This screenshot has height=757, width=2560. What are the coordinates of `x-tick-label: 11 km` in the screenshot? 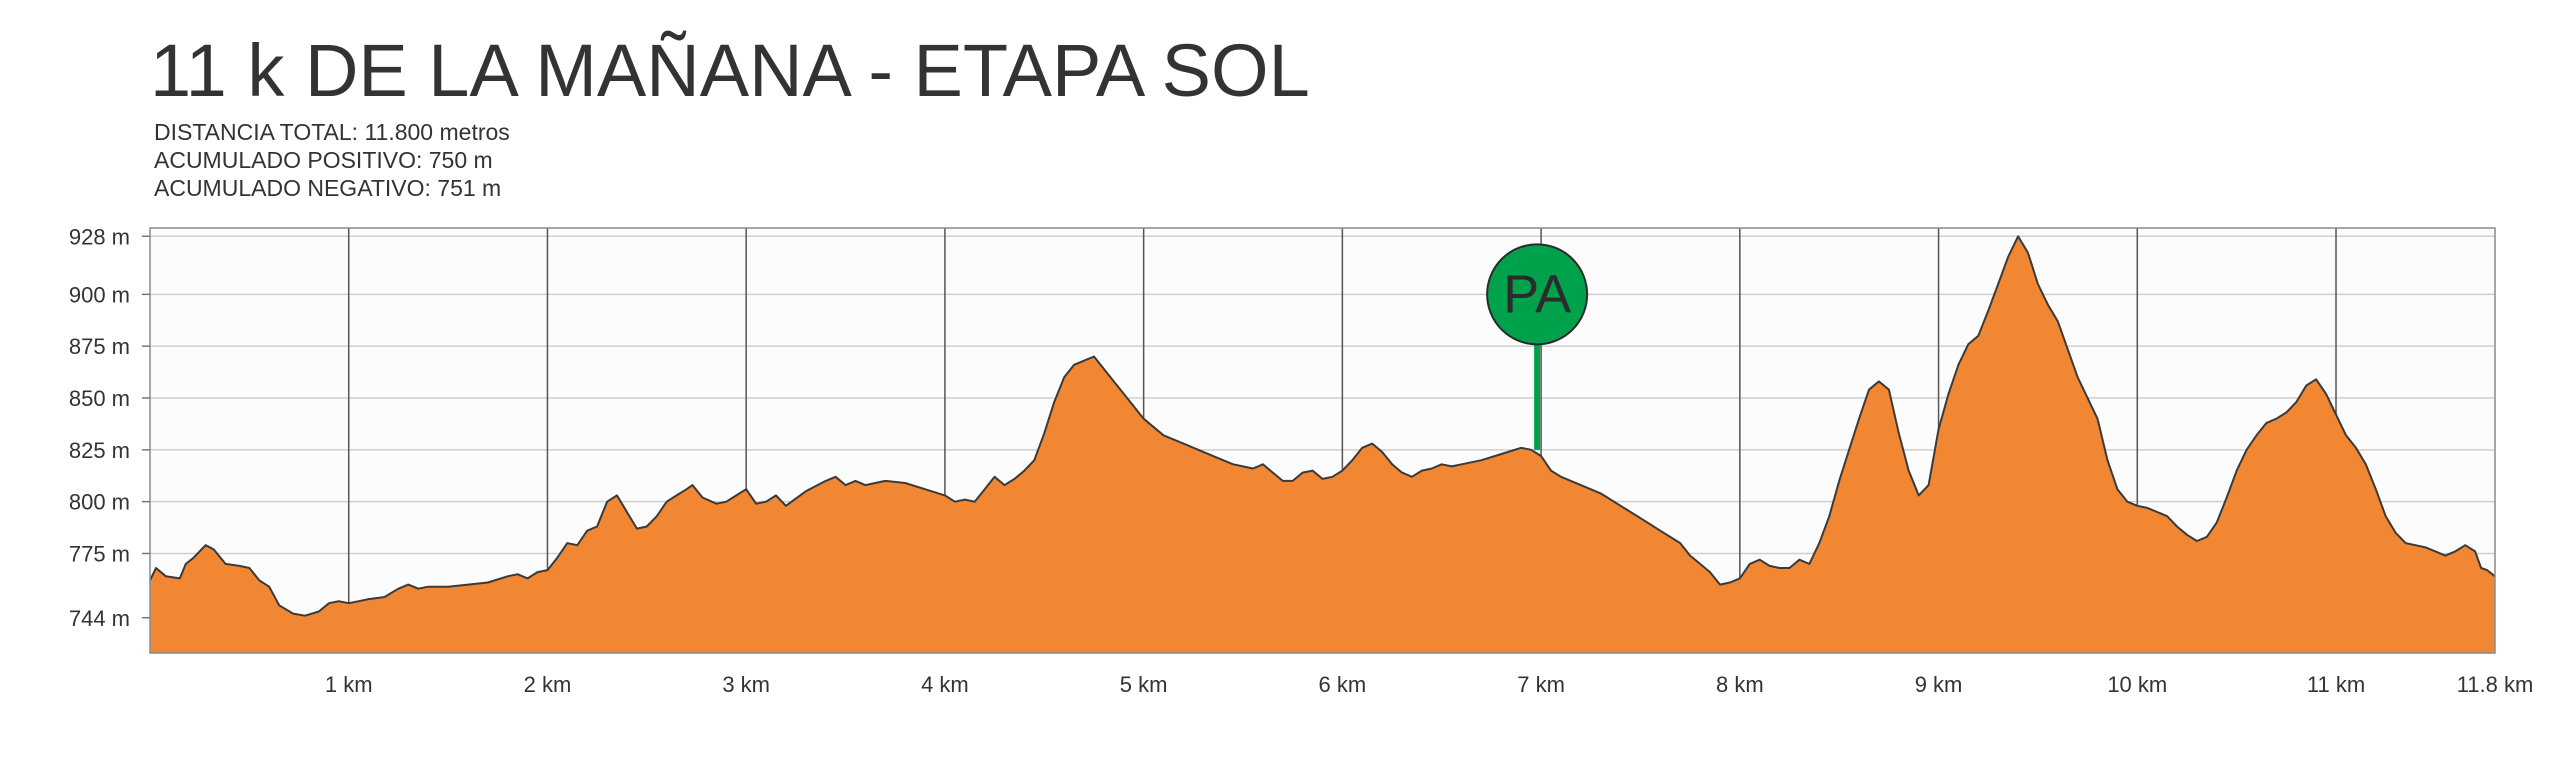 It's located at (2336, 684).